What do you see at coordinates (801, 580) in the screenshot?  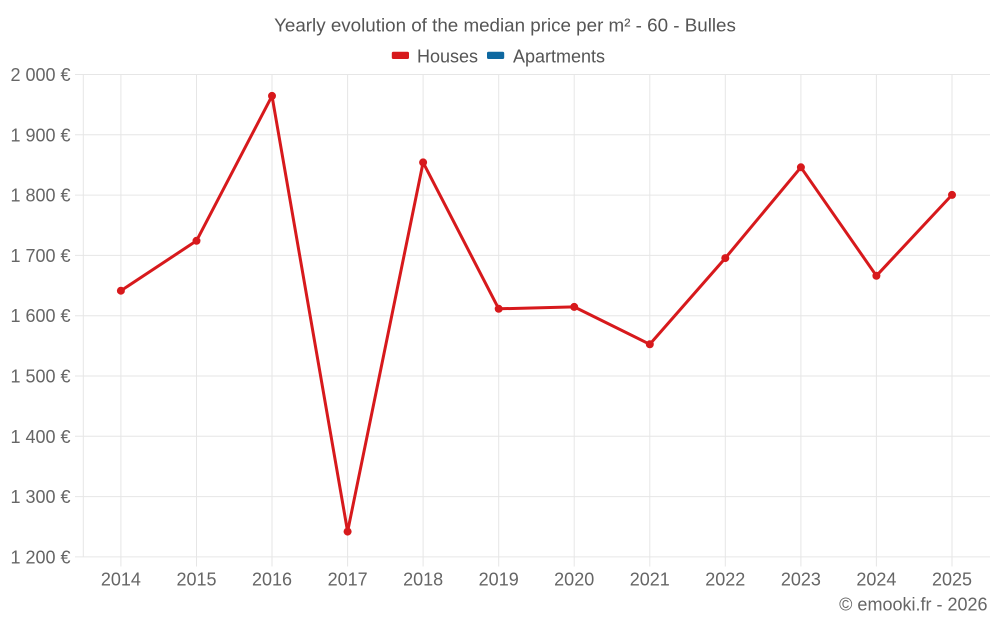 I see `svg-text: 2023` at bounding box center [801, 580].